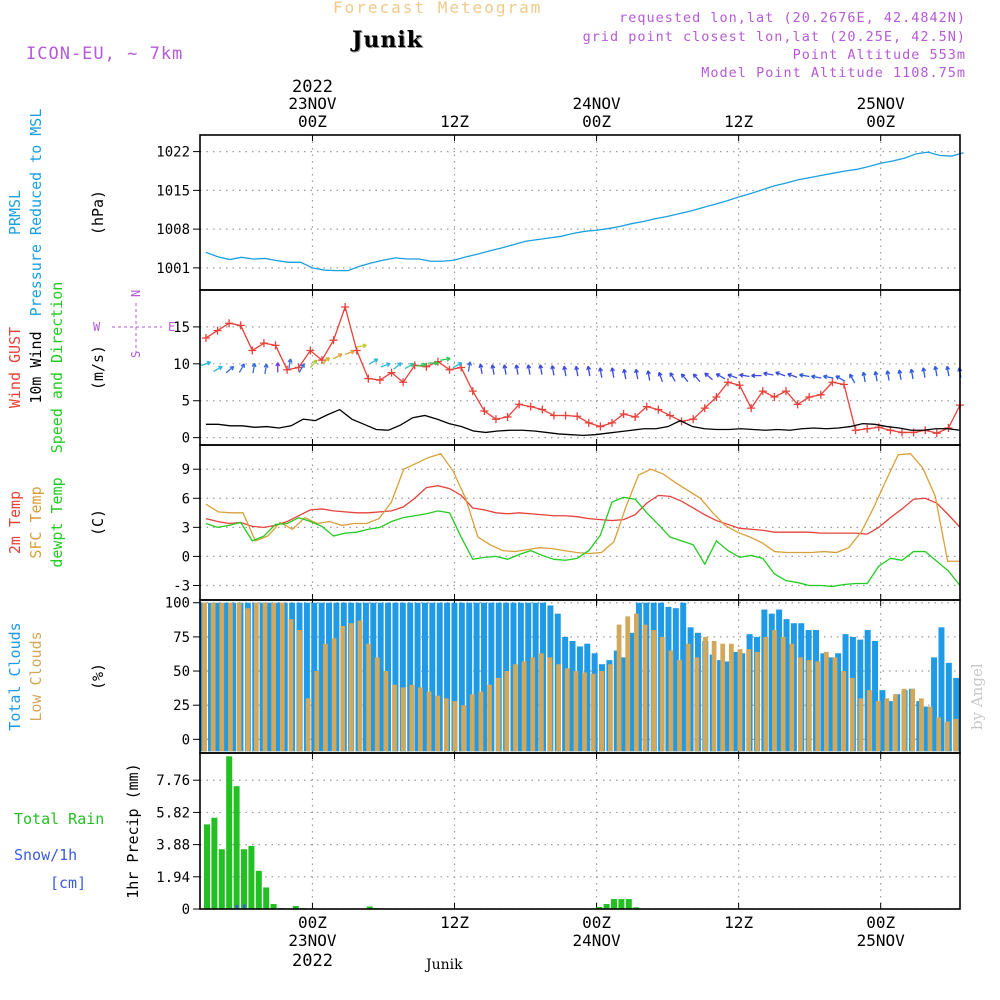 The image size is (1000, 1000). What do you see at coordinates (173, 781) in the screenshot?
I see `y-tick-label: 7.76` at bounding box center [173, 781].